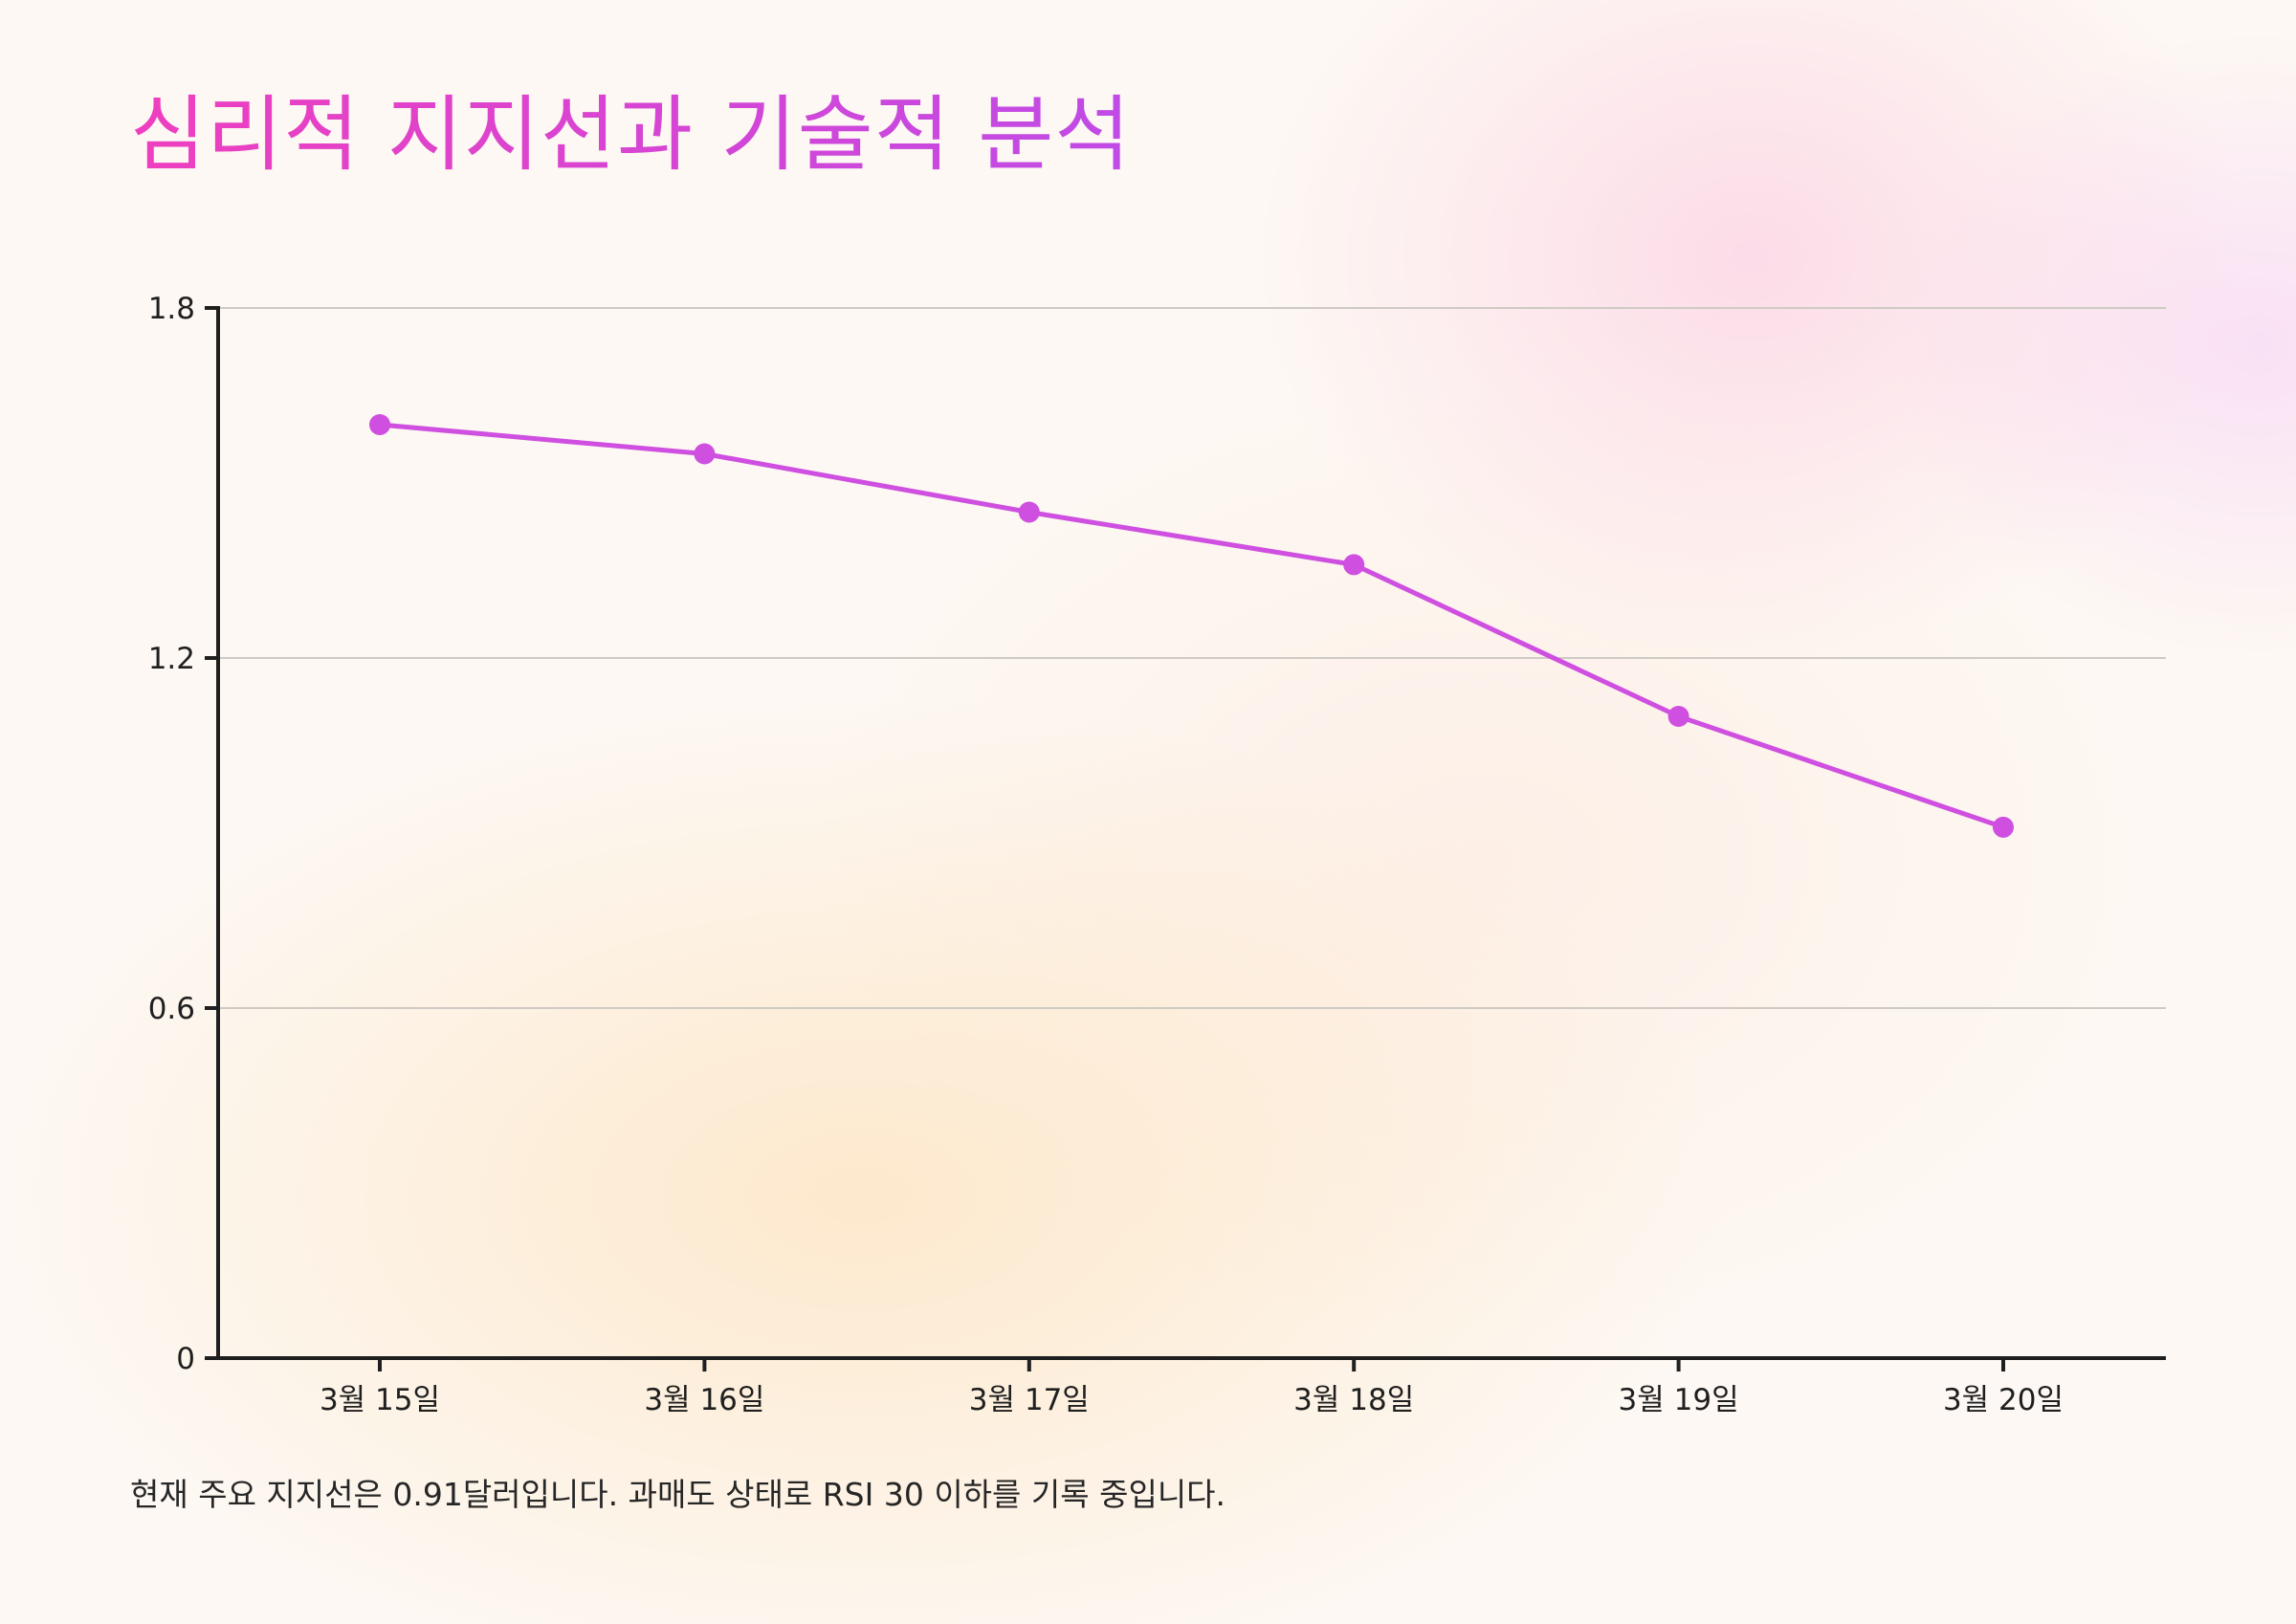 The height and width of the screenshot is (1624, 2296). Describe the element at coordinates (1192, 1388) in the screenshot. I see `x-axis-ticks: 3월 15일 3월 16일 3월 17일 3월 18일 3월 19일 3월 20일` at that location.